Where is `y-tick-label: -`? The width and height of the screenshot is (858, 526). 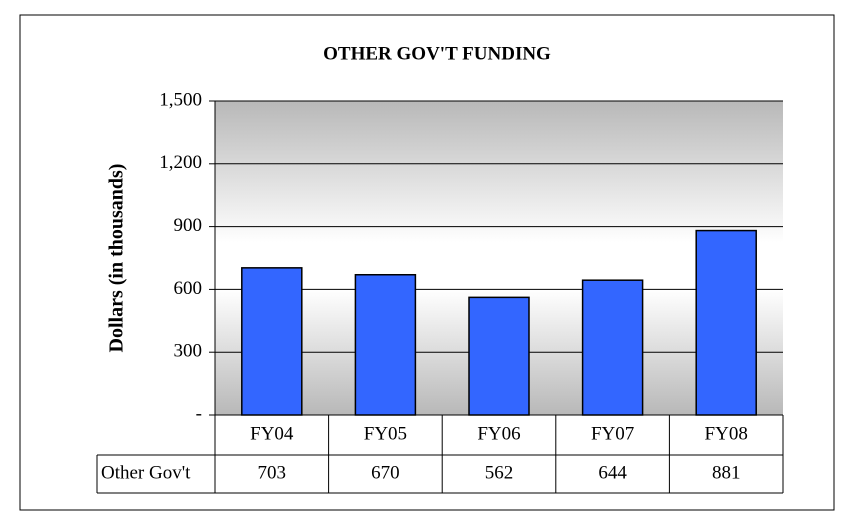
y-tick-label: - is located at coordinates (199, 413).